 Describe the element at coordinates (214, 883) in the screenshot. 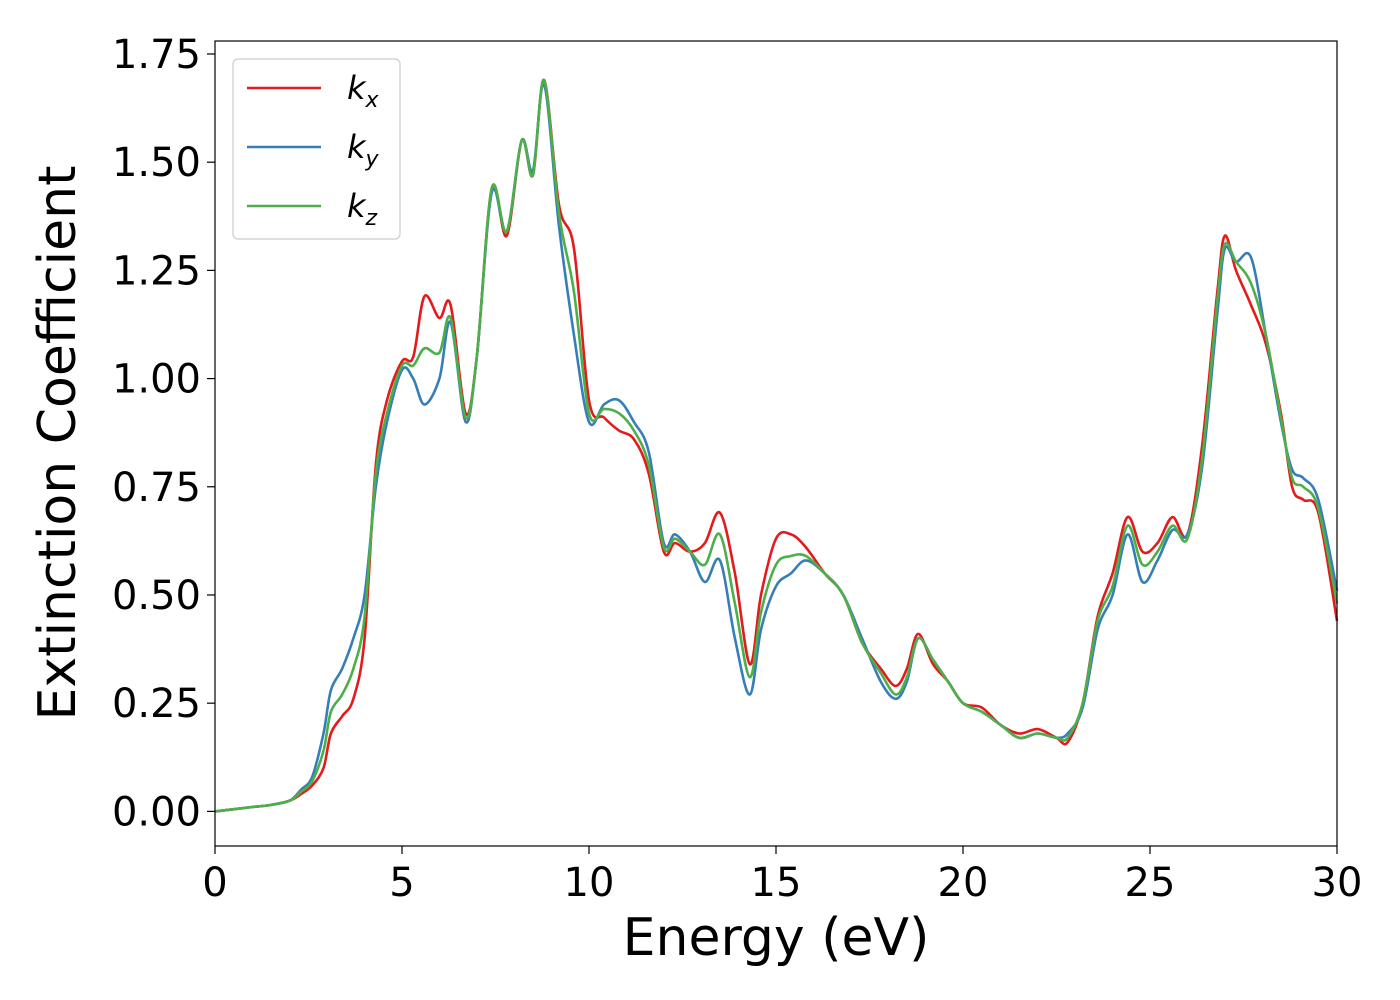

I see `x-tick-label: 0` at that location.